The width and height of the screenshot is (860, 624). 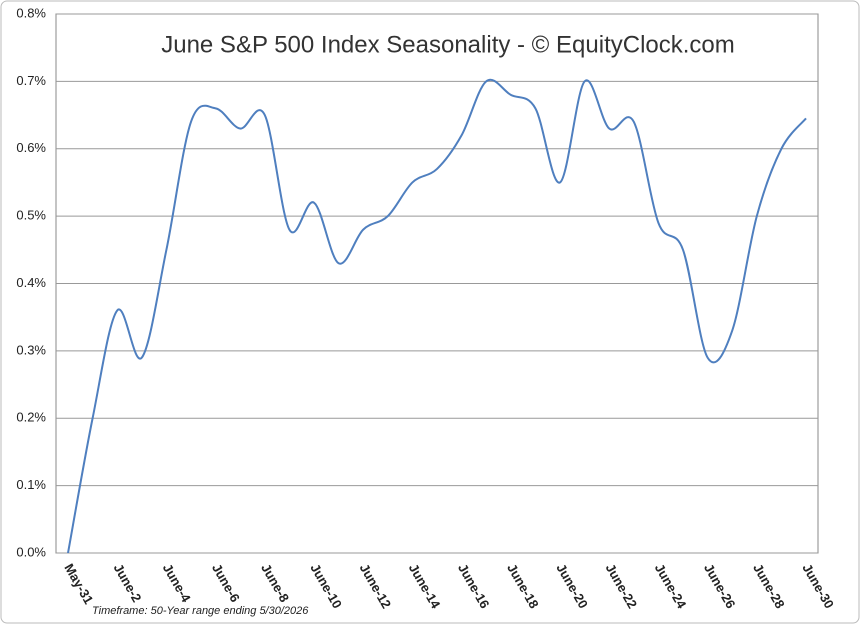 What do you see at coordinates (31, 215) in the screenshot?
I see `y-tick-label: 0.5%` at bounding box center [31, 215].